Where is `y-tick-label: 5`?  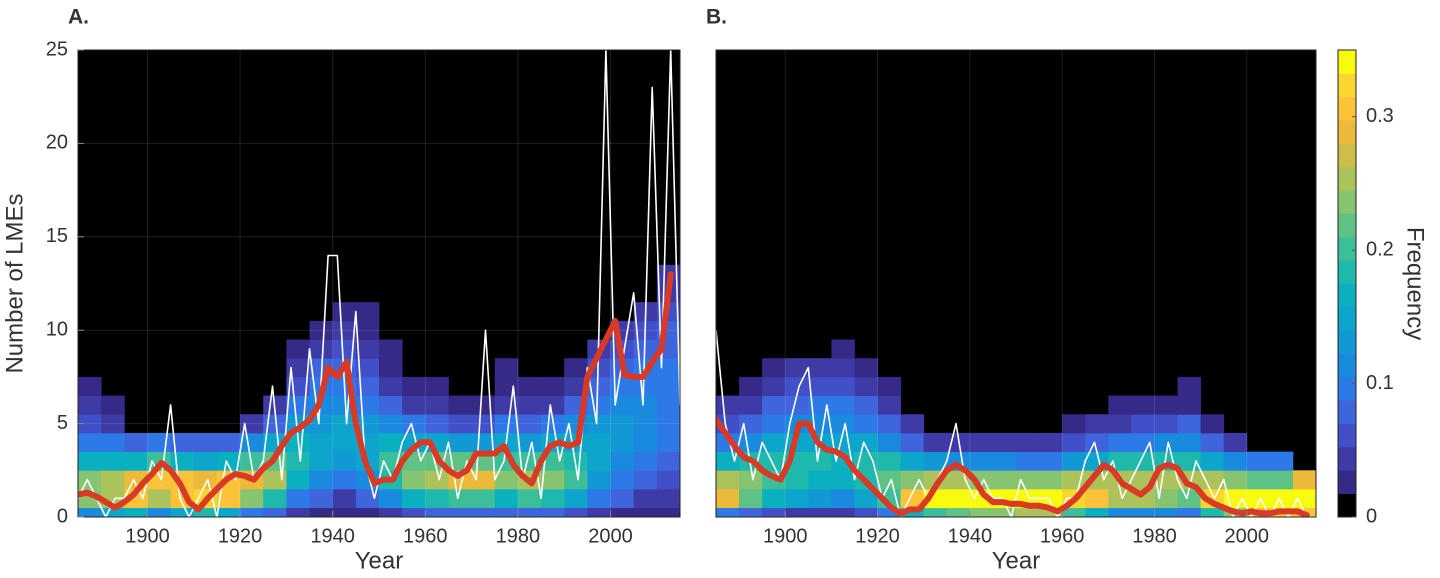
y-tick-label: 5 is located at coordinates (62, 423).